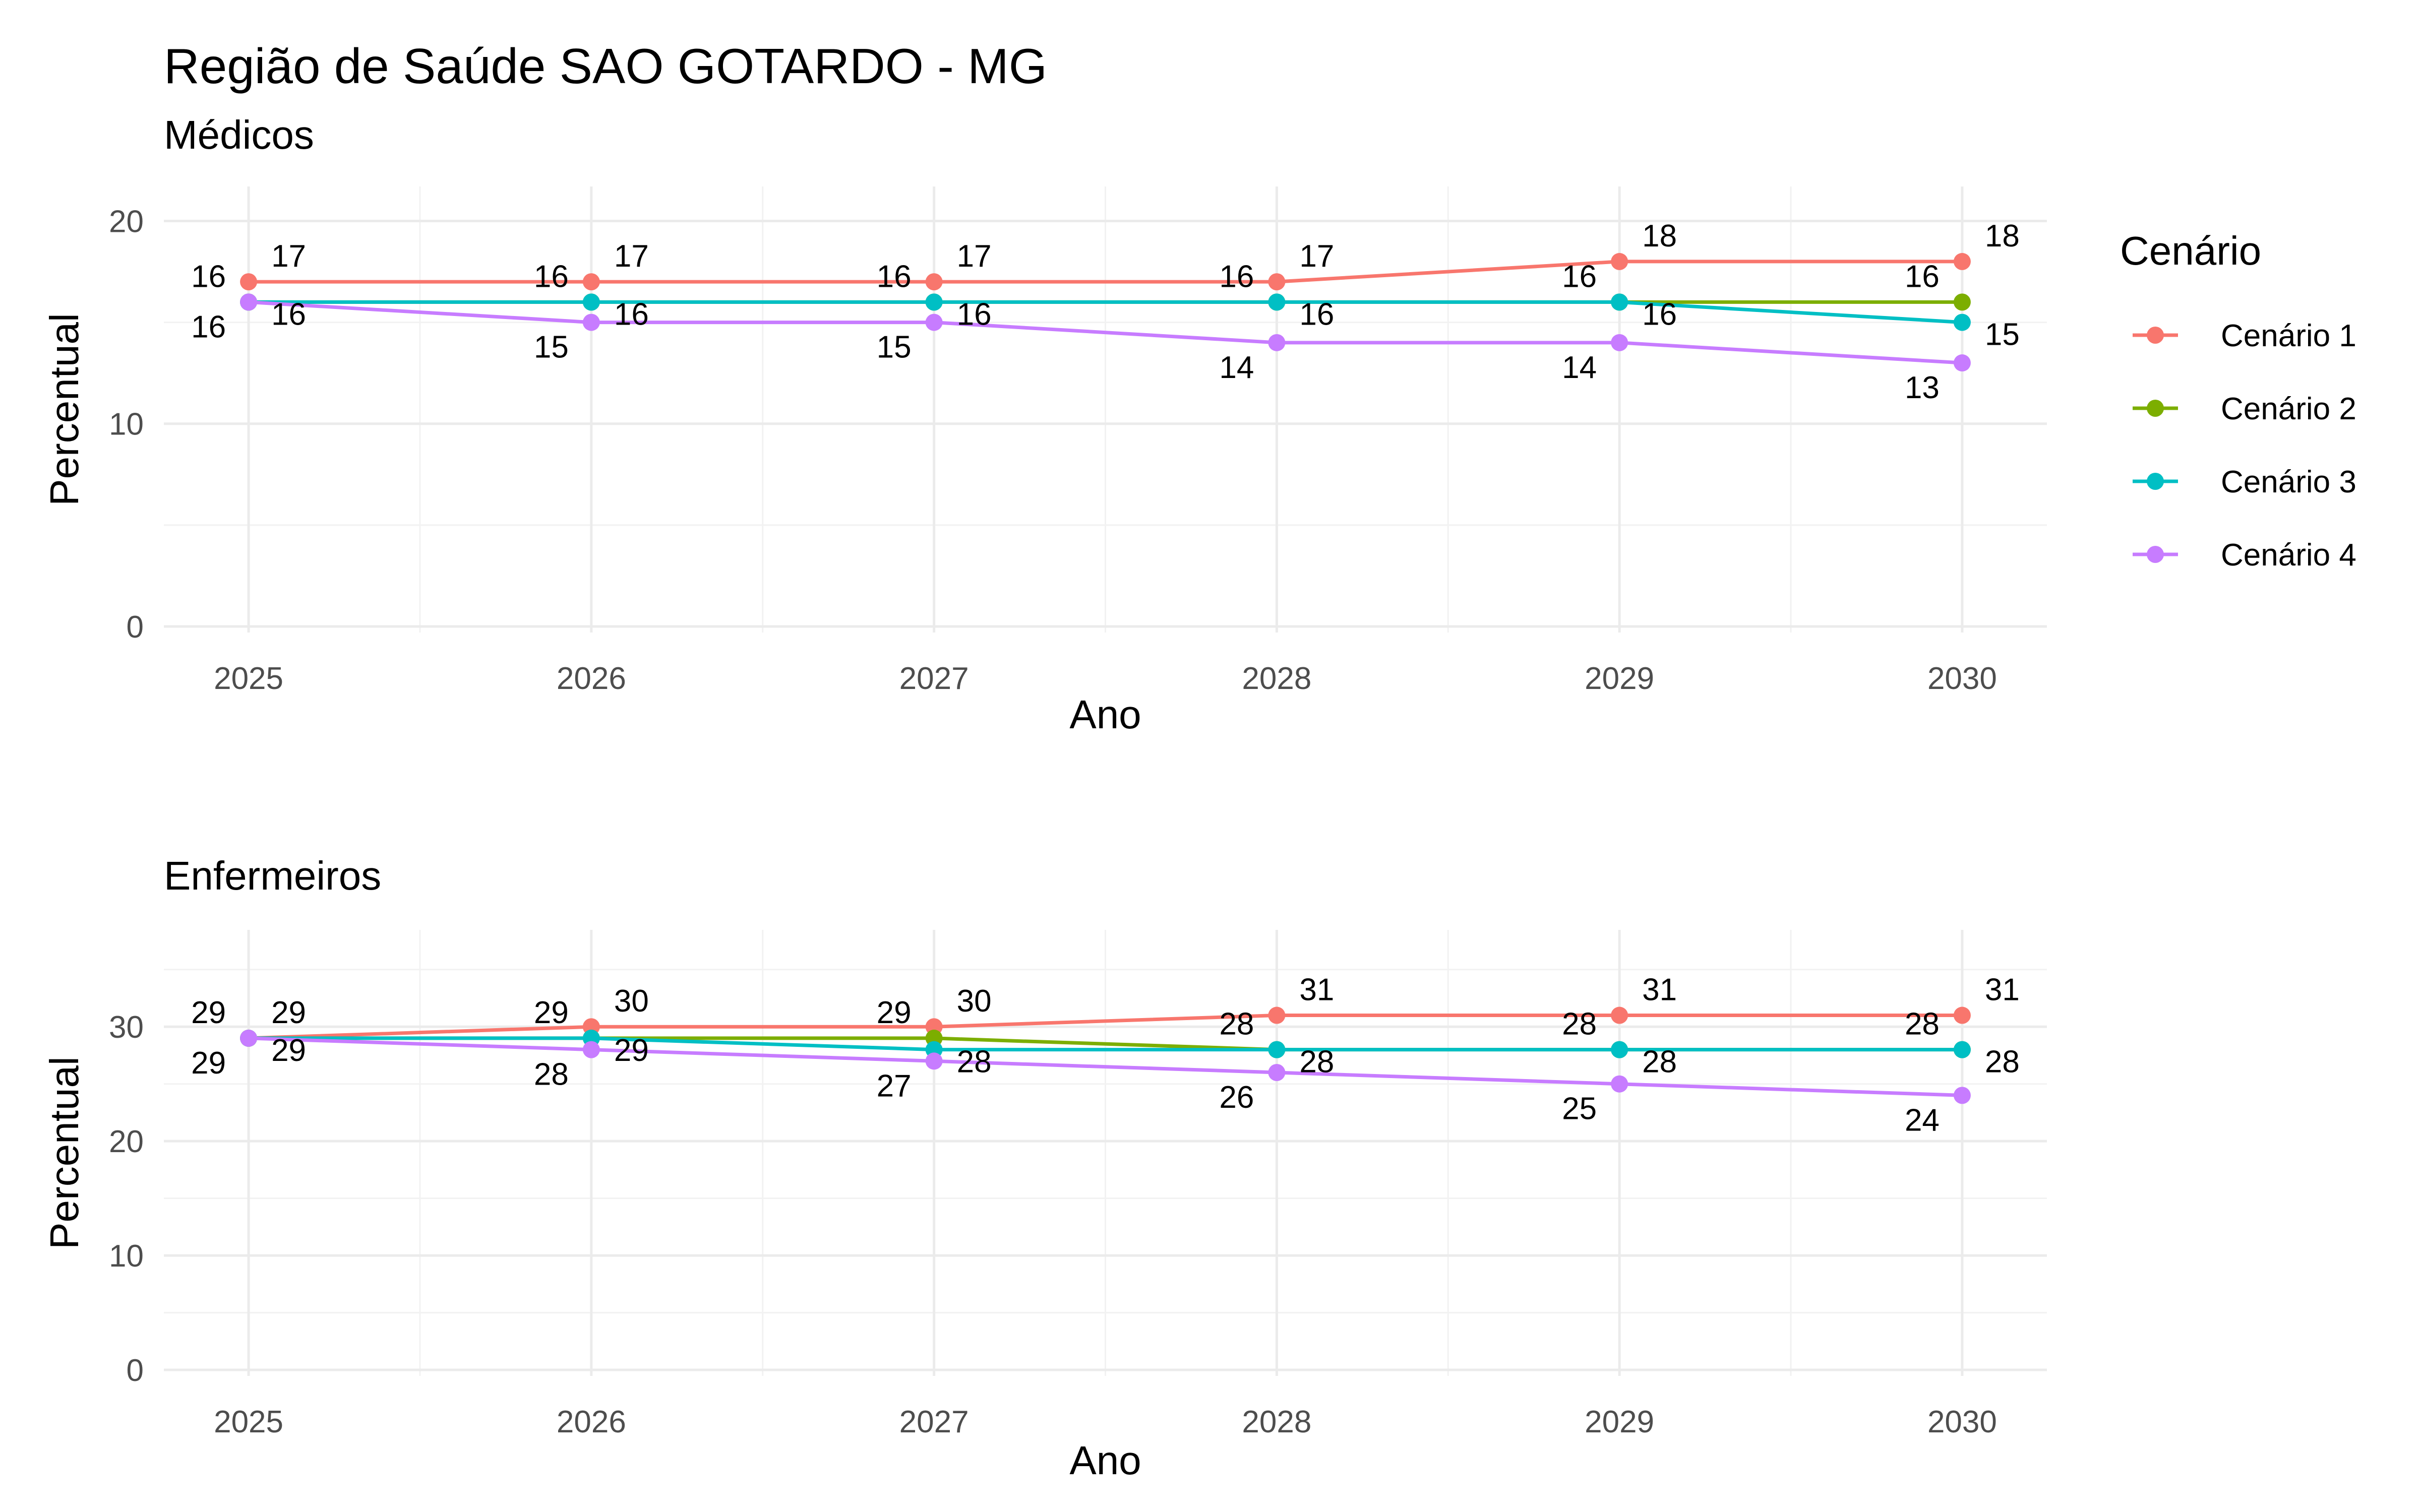 The width and height of the screenshot is (2420, 1512). I want to click on enfermeiros-point-cenario-4-2025, so click(249, 1038).